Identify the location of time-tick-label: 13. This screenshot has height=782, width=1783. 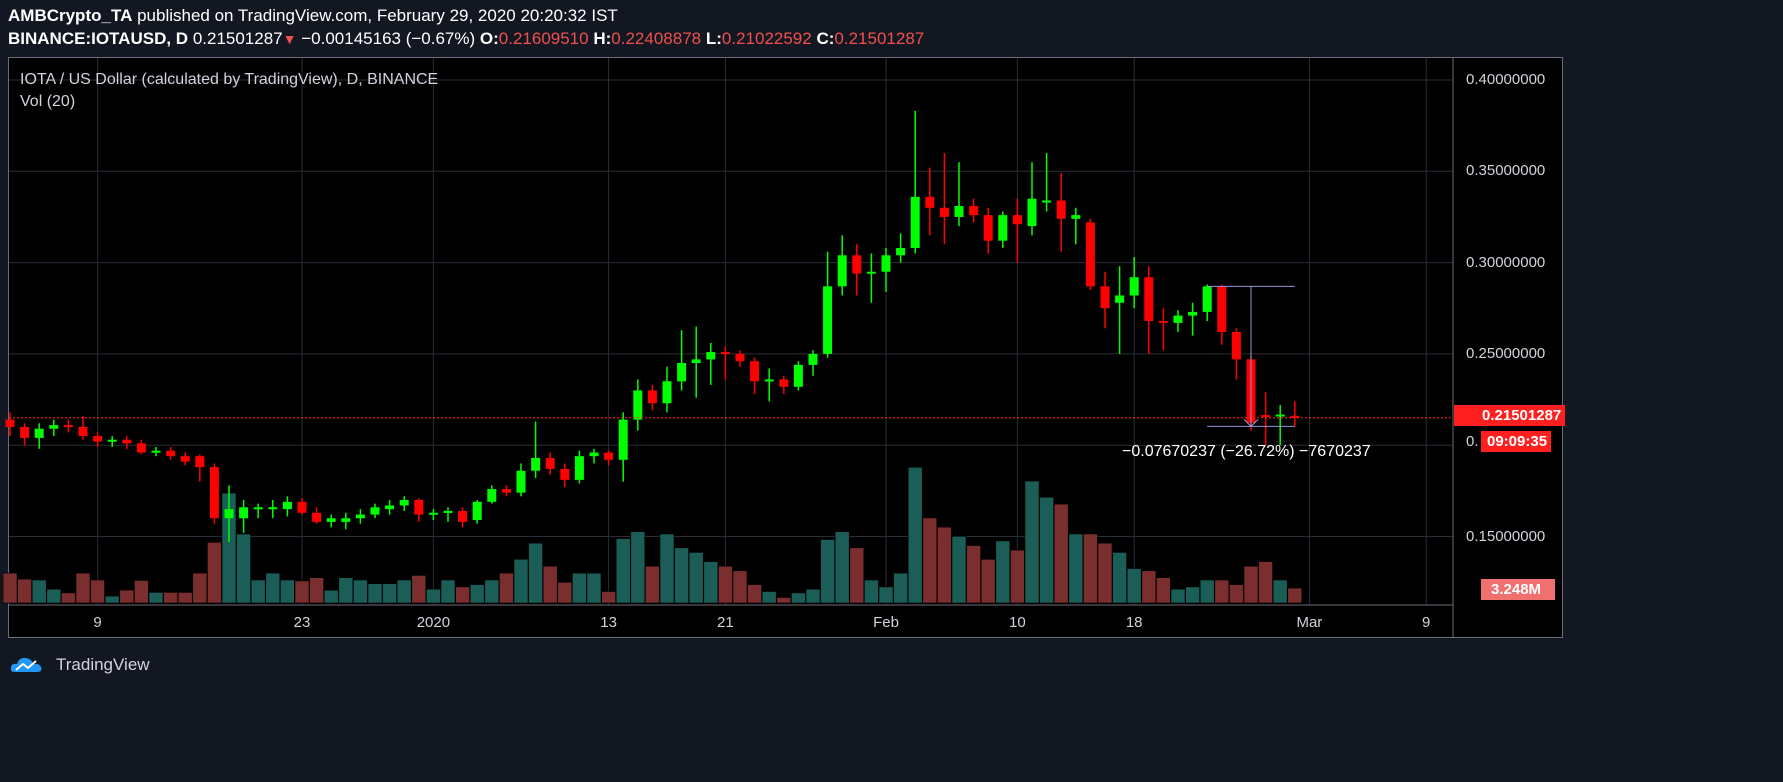
(608, 622).